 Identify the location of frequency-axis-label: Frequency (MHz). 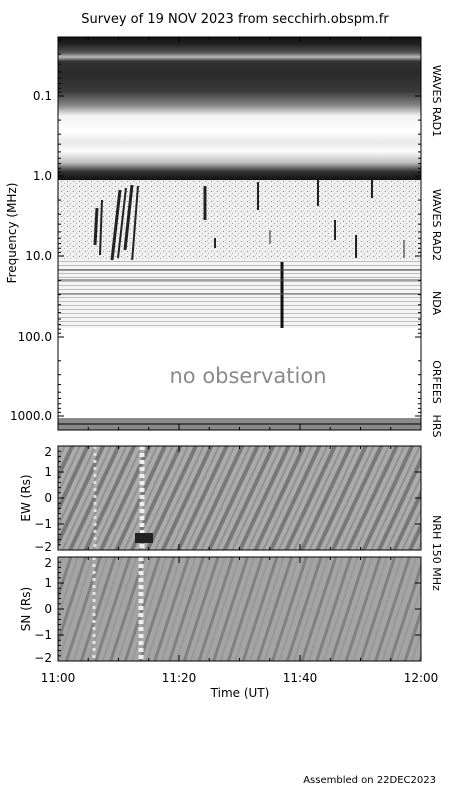
(12, 233).